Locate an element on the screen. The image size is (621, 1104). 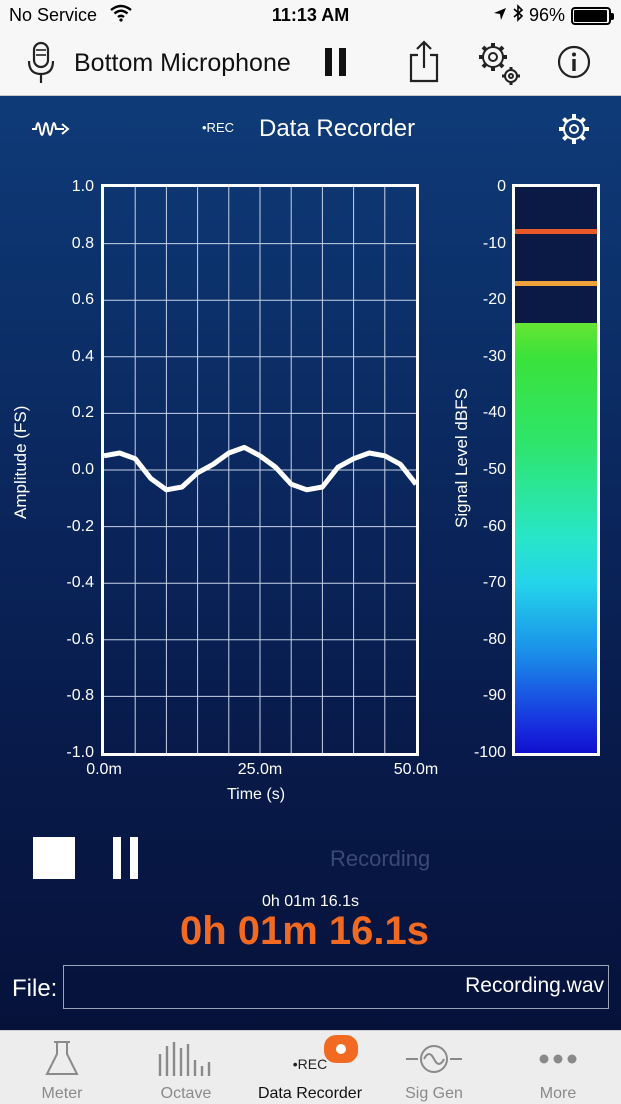
screen-title: Data Recorder is located at coordinates (337, 128).